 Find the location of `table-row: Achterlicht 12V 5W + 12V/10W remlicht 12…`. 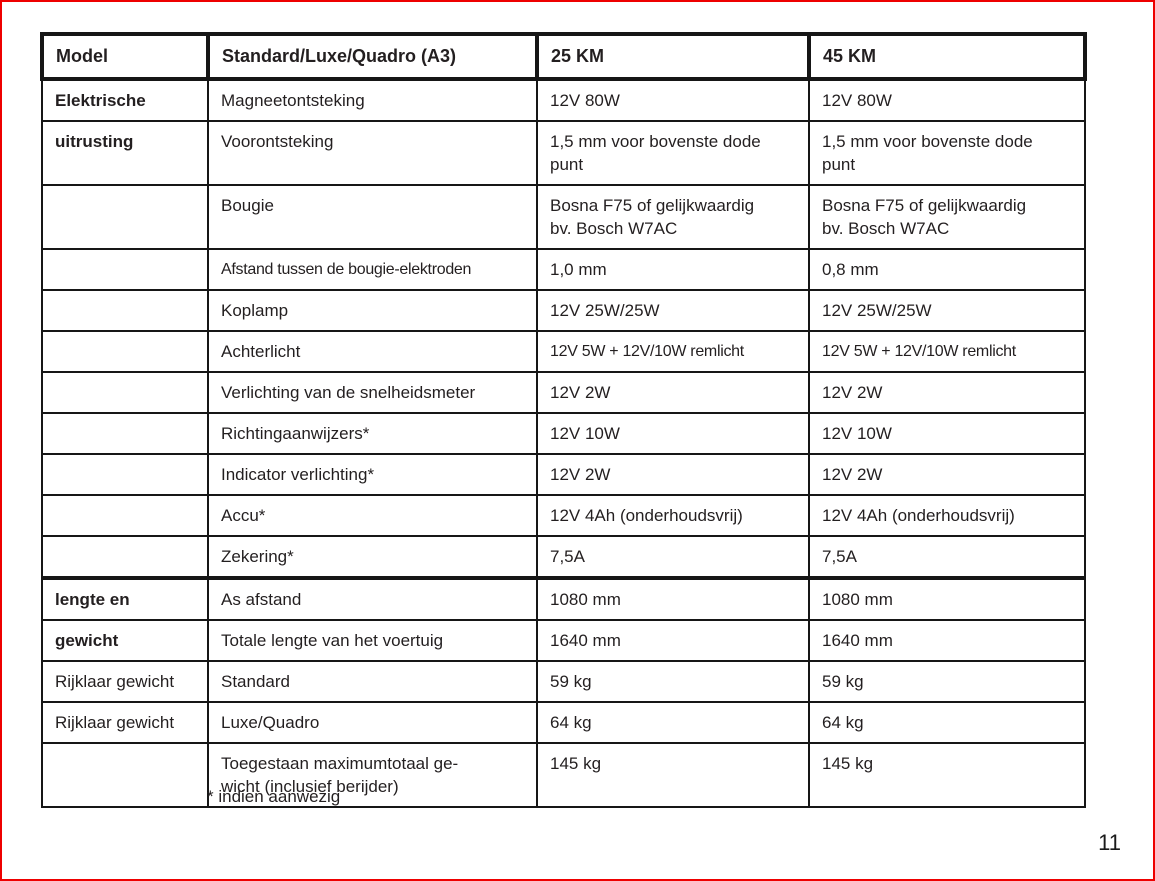

table-row: Achterlicht 12V 5W + 12V/10W remlicht 12… is located at coordinates (563, 351).